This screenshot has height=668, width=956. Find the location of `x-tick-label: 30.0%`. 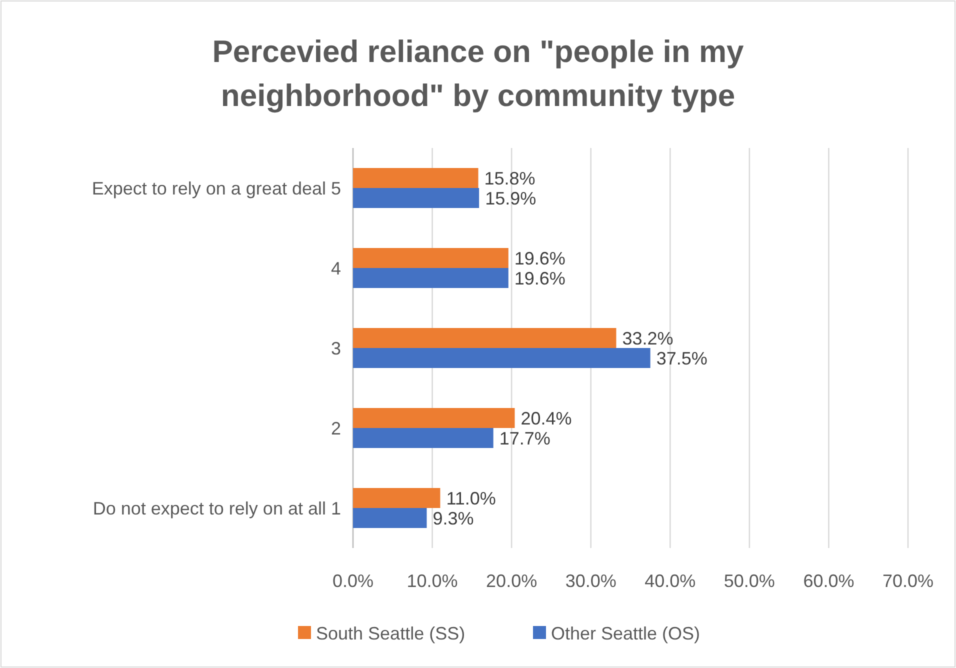

x-tick-label: 30.0% is located at coordinates (590, 581).